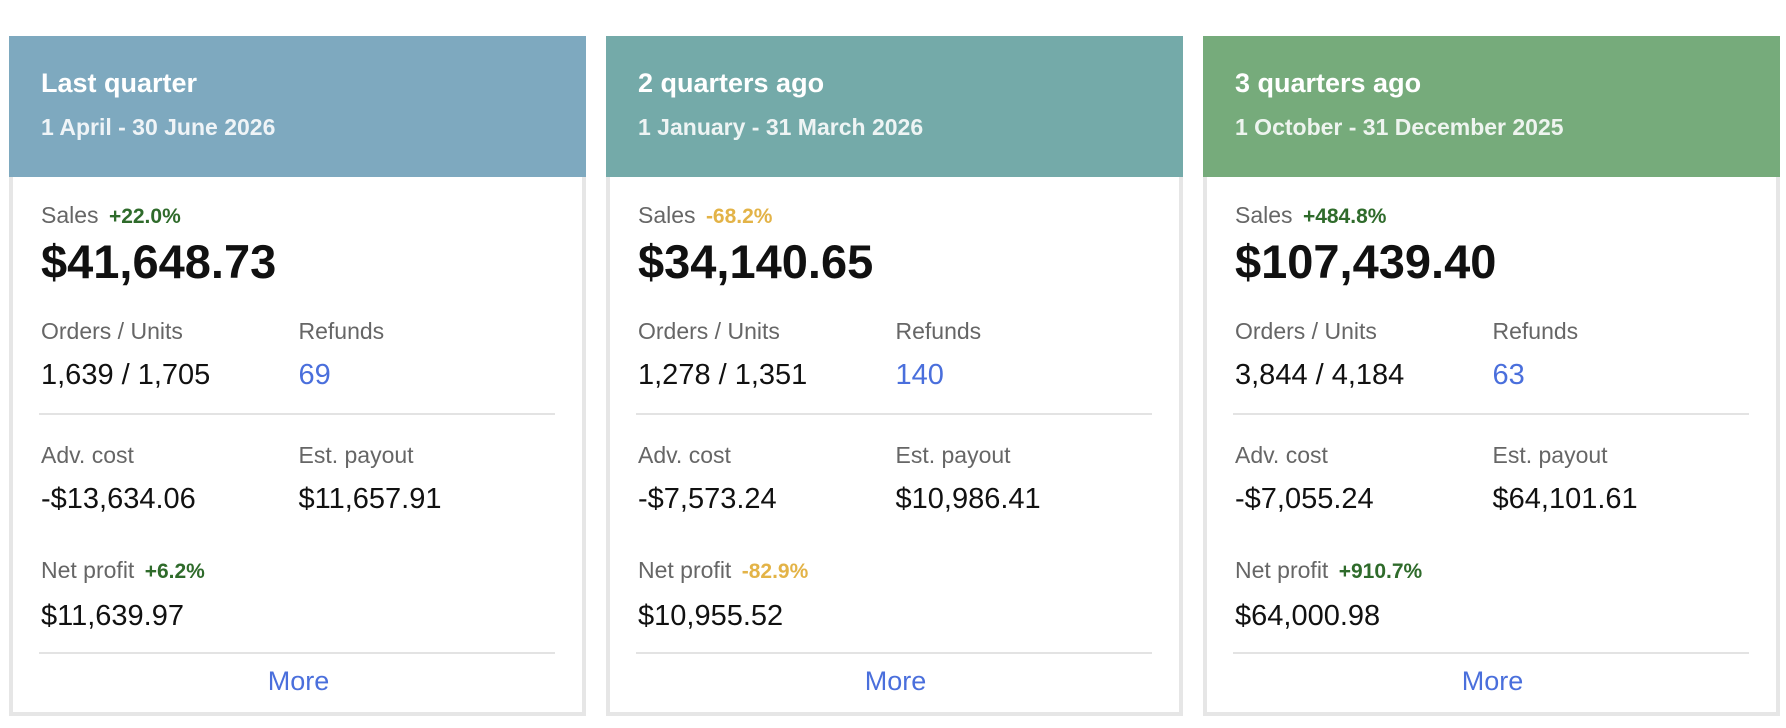 Image resolution: width=1786 pixels, height=728 pixels. What do you see at coordinates (119, 83) in the screenshot?
I see `card-title: Last quarter` at bounding box center [119, 83].